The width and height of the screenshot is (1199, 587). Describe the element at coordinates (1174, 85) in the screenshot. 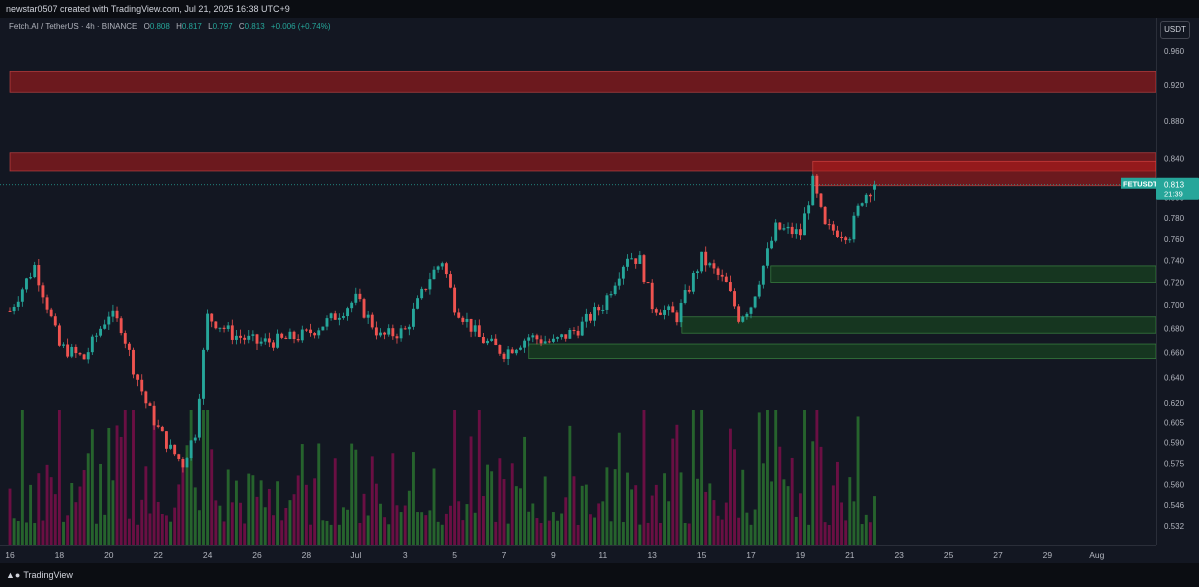

I see `price-tick-label: 0.920` at that location.